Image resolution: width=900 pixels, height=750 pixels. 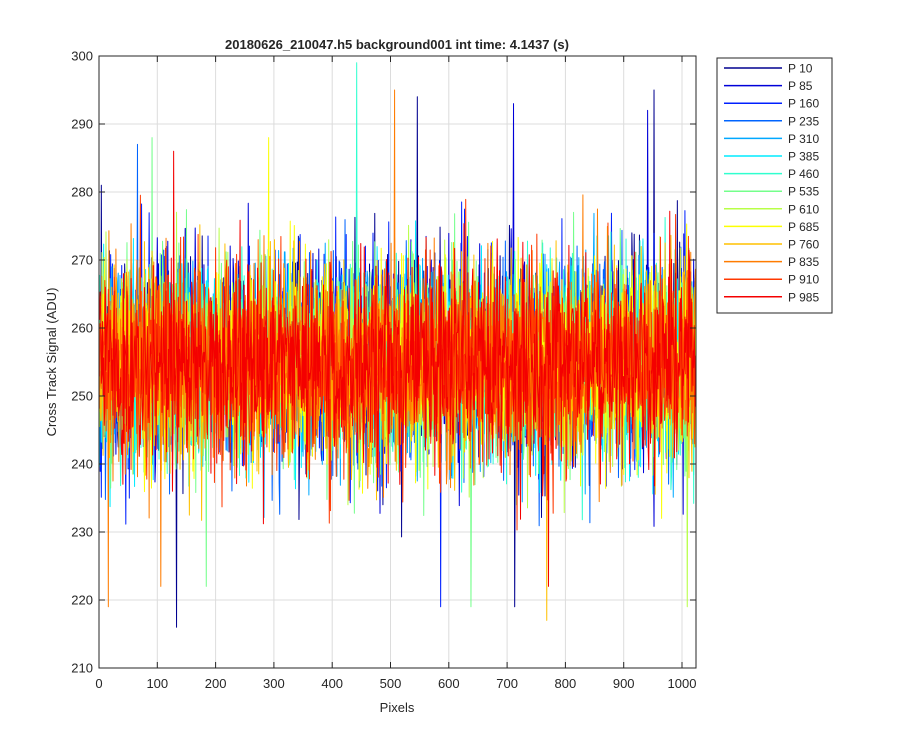 What do you see at coordinates (803, 104) in the screenshot?
I see `legend-label: P 160` at bounding box center [803, 104].